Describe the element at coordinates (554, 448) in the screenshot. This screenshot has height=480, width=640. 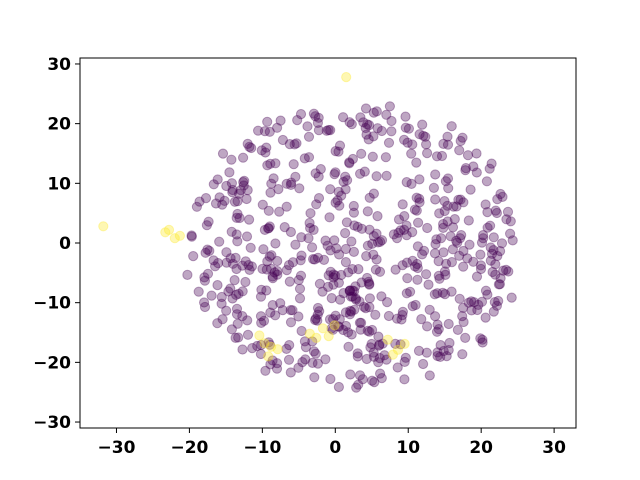
I see `x-tick-label: 30` at that location.